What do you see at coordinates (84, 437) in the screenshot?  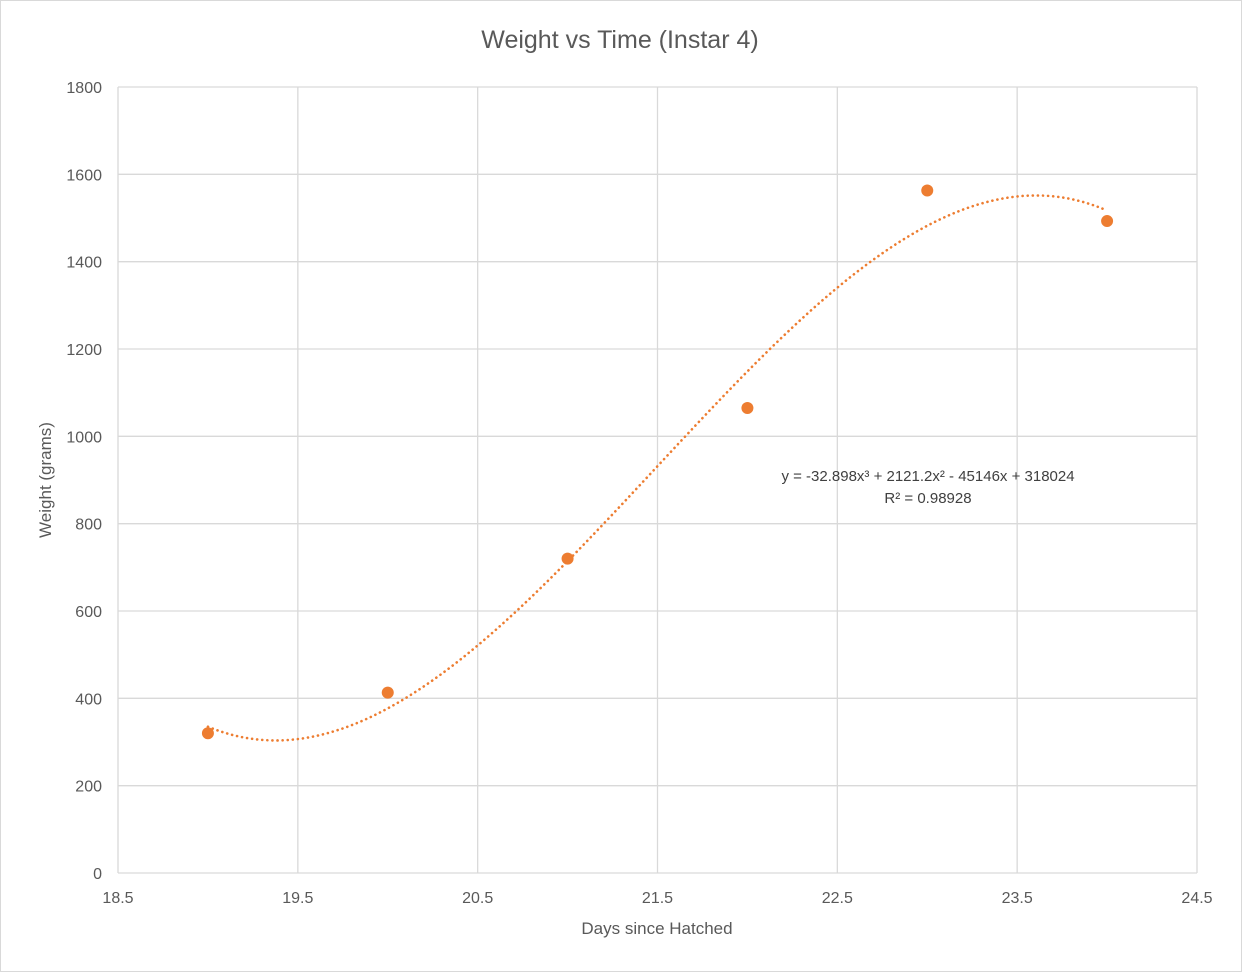 I see `y-tick-label: 1000` at bounding box center [84, 437].